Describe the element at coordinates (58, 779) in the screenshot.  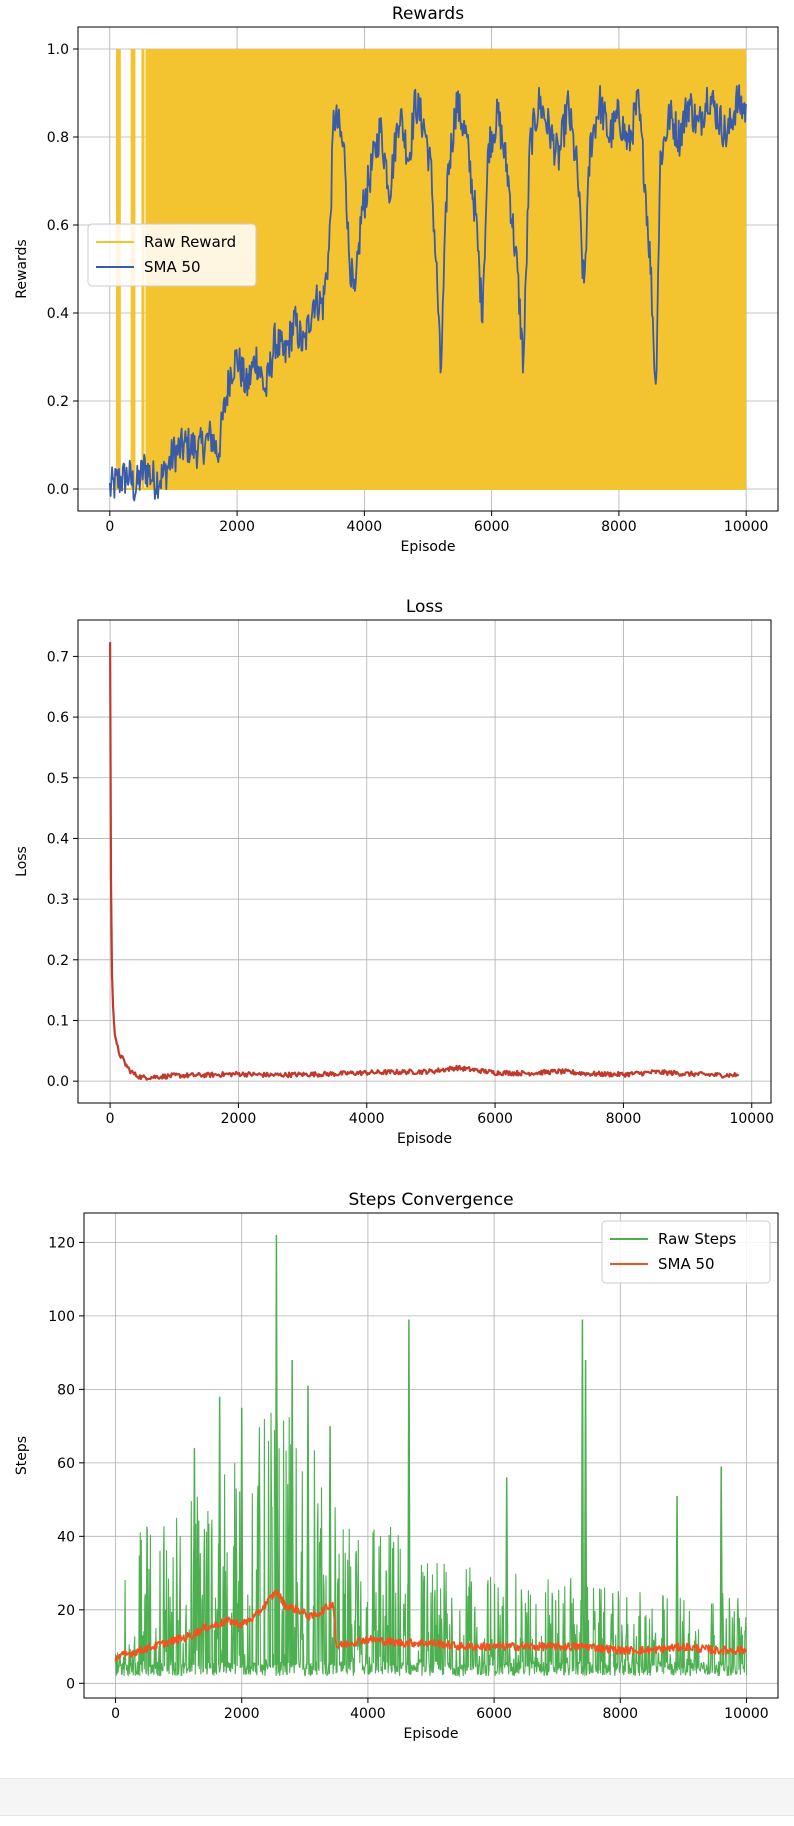
I see `y-tick-label: 0.5` at that location.